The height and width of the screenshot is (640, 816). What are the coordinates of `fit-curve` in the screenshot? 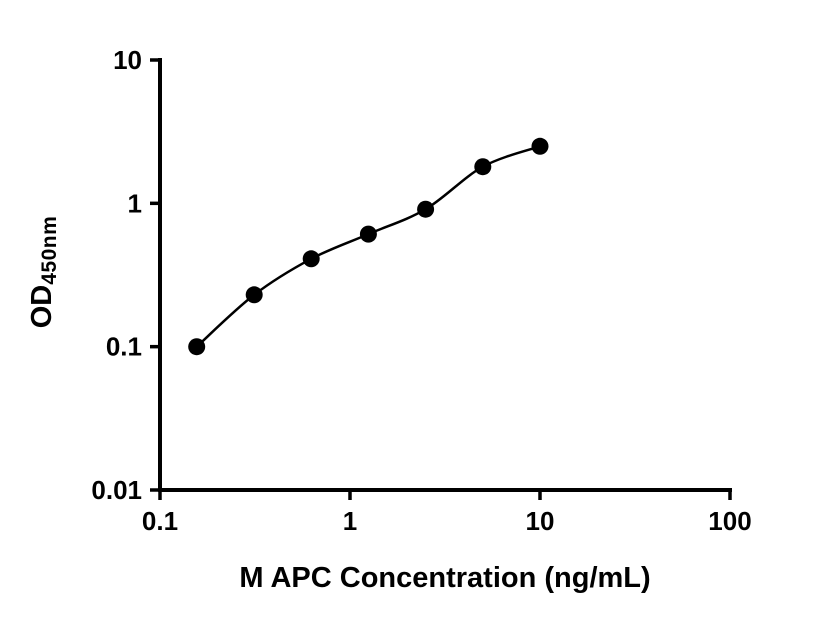 It's located at (368, 246).